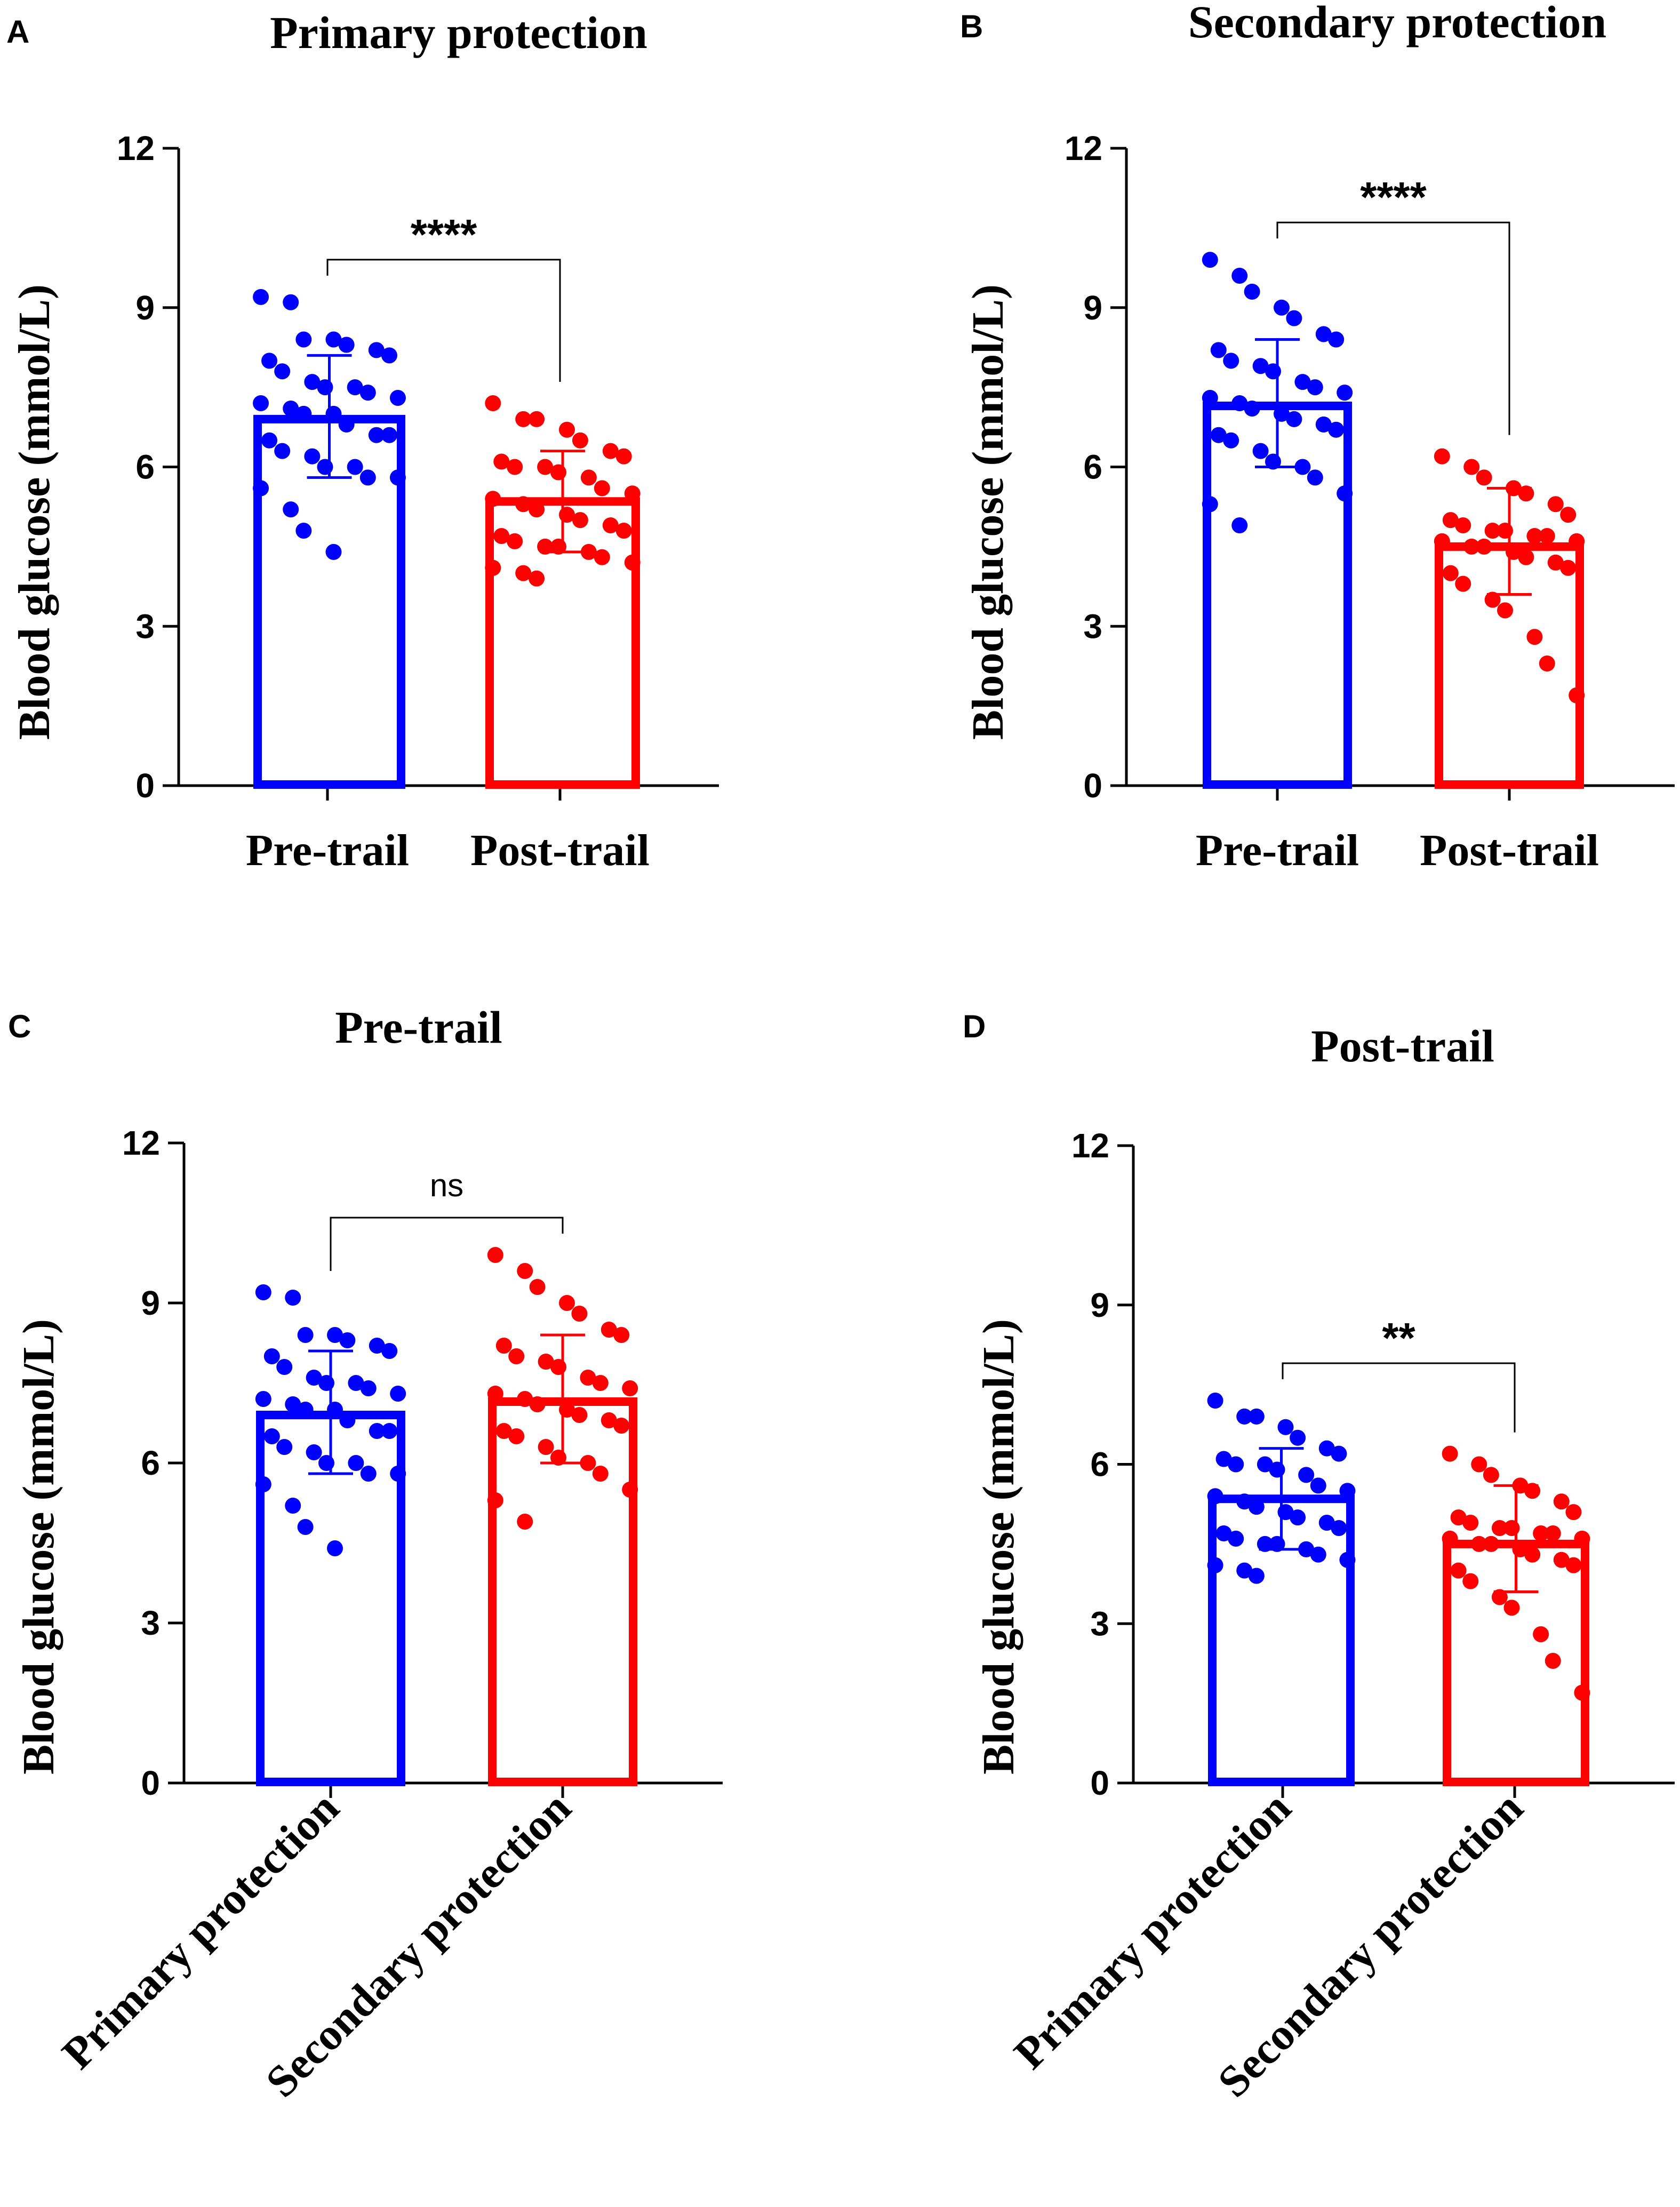 This screenshot has height=2207, width=1680. Describe the element at coordinates (19, 1026) in the screenshot. I see `panel-letter: C` at that location.